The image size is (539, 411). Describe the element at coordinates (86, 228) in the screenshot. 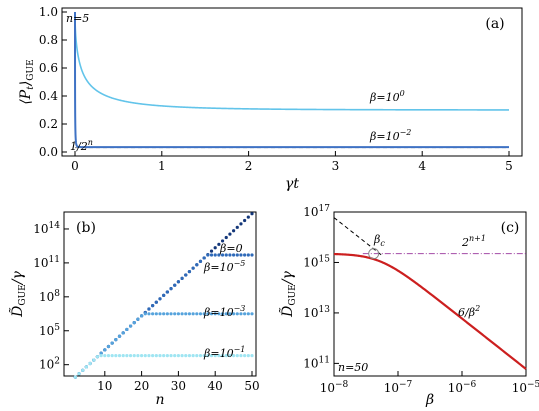

I see `panel-b-letter: (b)` at that location.